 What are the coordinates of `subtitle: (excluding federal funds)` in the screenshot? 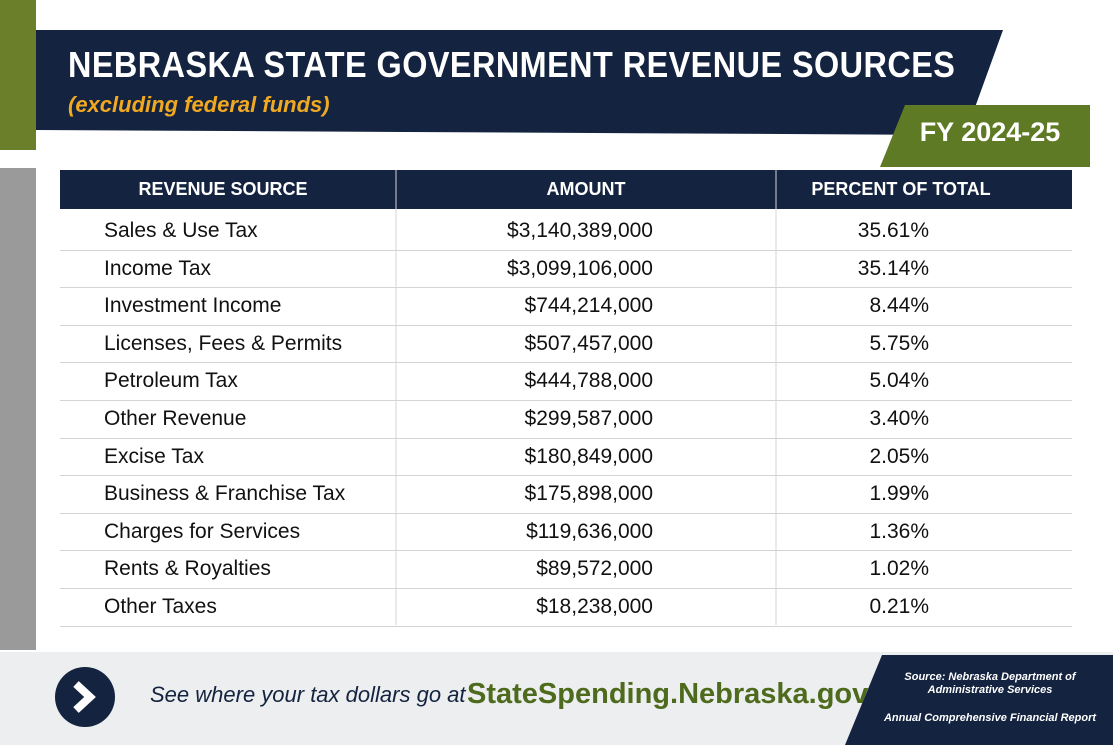 It's located at (199, 104).